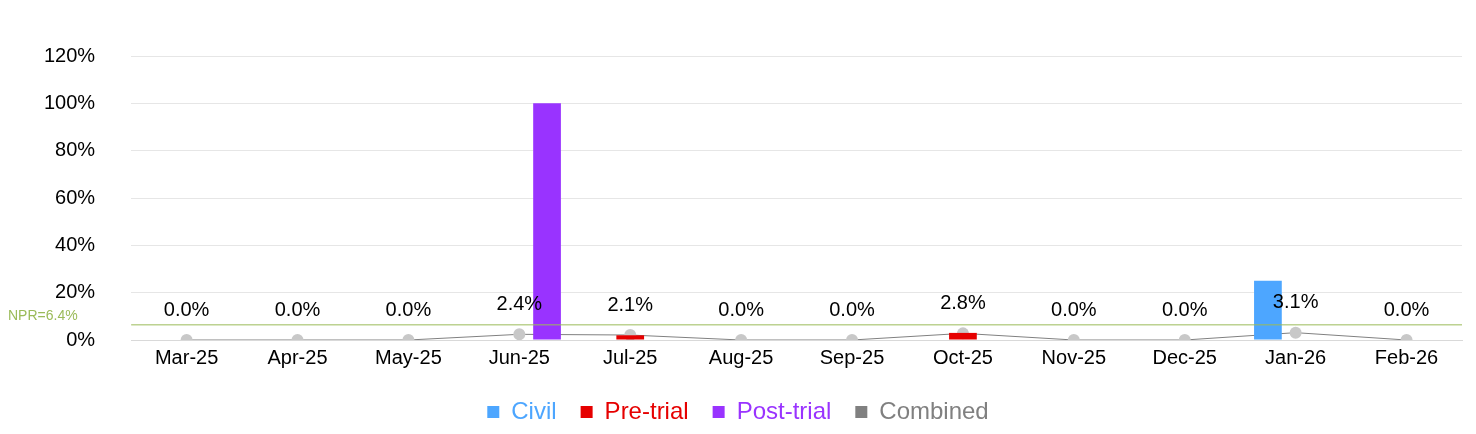 The height and width of the screenshot is (434, 1476). I want to click on x-tick-label: May-25, so click(408, 356).